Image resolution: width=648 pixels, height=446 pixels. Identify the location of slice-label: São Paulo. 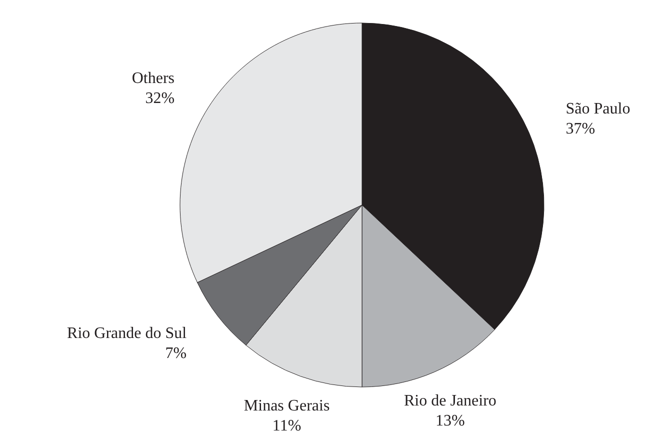
(598, 109).